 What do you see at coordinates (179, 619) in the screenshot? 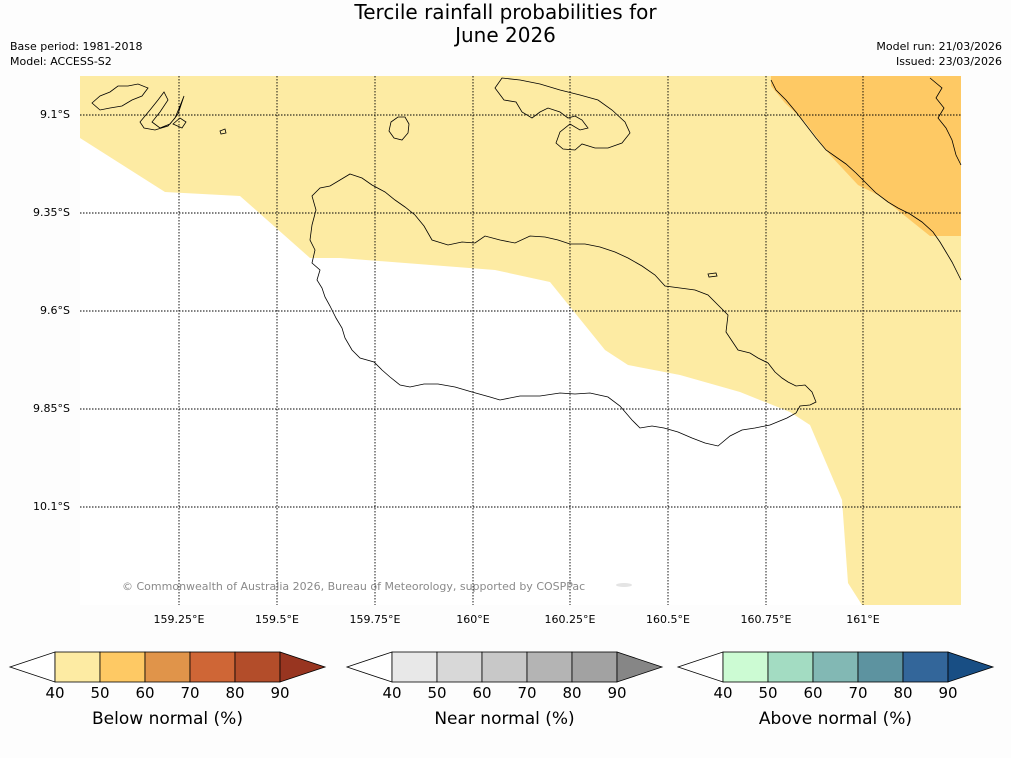
I see `lon-label: 159.25°E` at bounding box center [179, 619].